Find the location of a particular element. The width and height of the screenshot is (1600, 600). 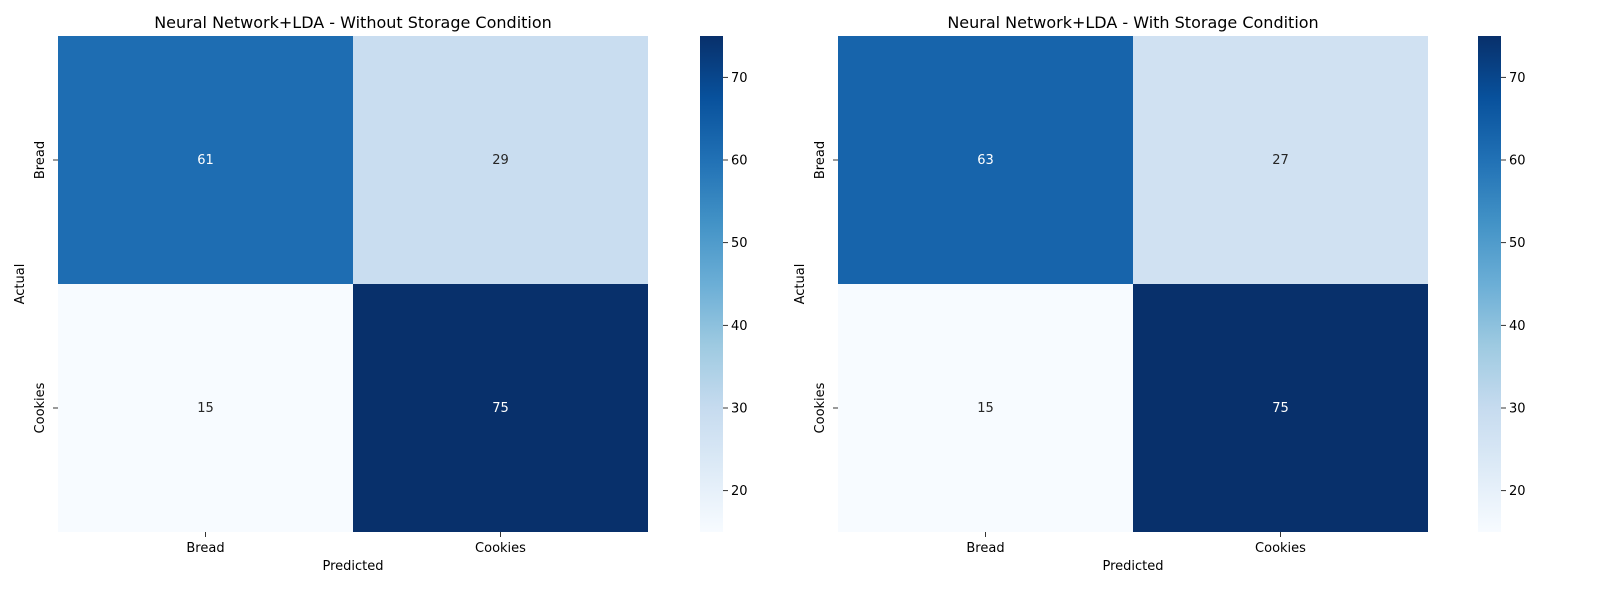

cell-value-label: 27 is located at coordinates (1280, 160).